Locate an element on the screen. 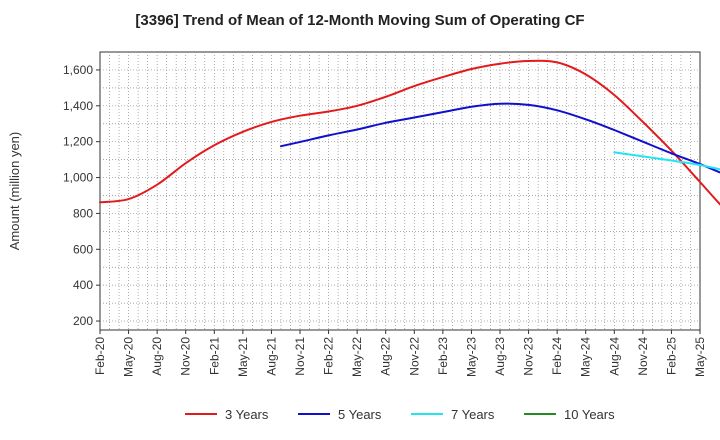  x-tick-label: May-24 is located at coordinates (586, 357).